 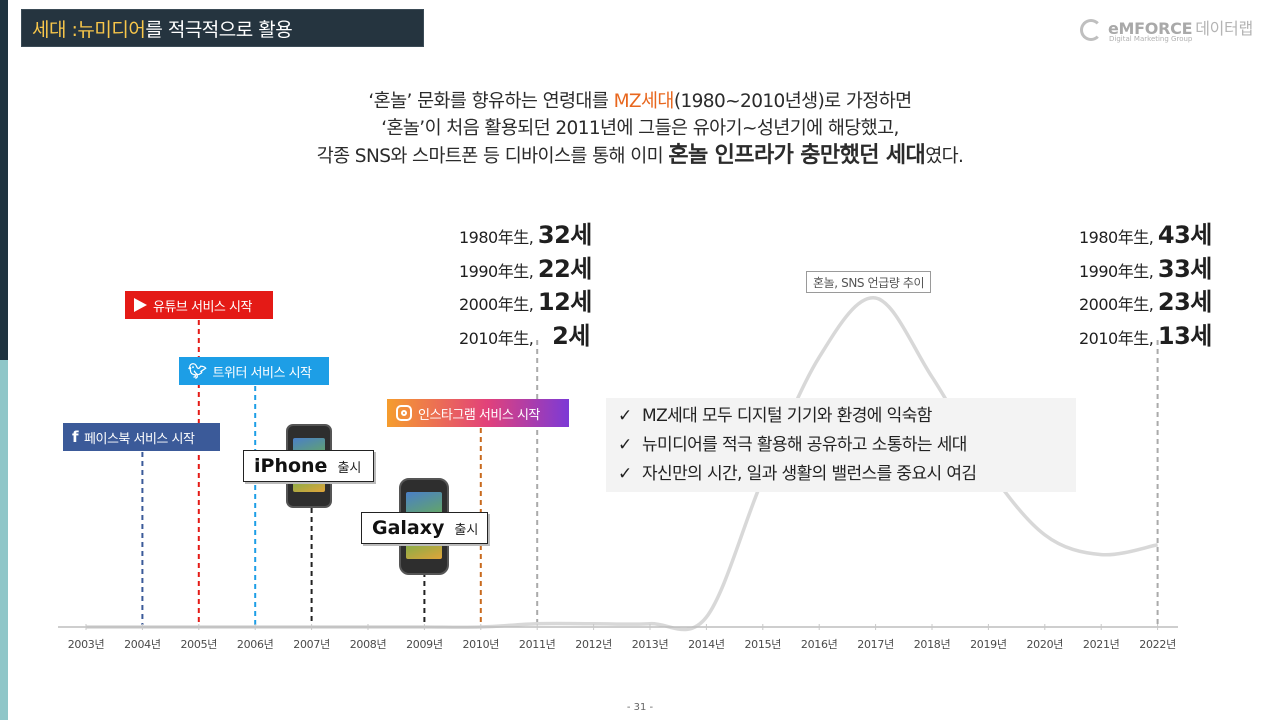 I want to click on mz-highlight: MZ세대, so click(x=644, y=101).